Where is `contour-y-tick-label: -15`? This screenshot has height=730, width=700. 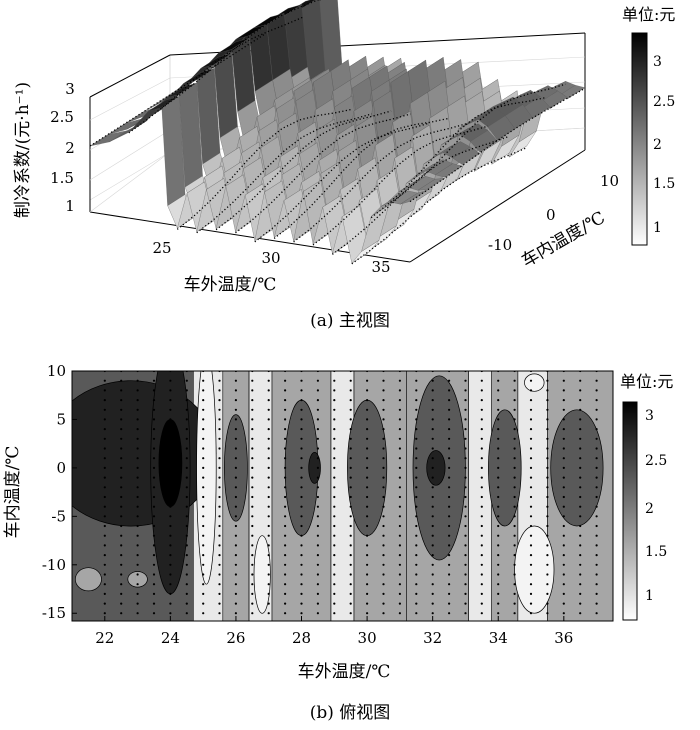 contour-y-tick-label: -15 is located at coordinates (54, 613).